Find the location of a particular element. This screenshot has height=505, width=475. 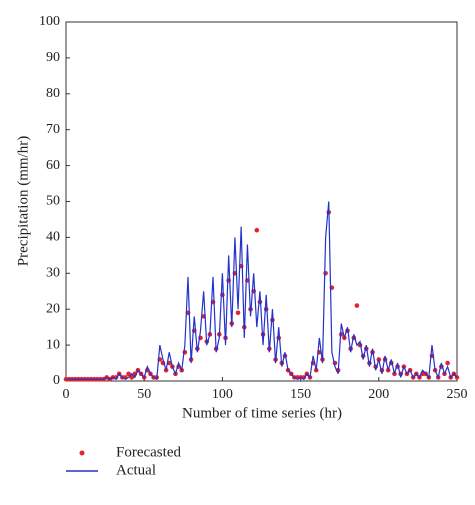

x-tick-label: 50 is located at coordinates (144, 394).